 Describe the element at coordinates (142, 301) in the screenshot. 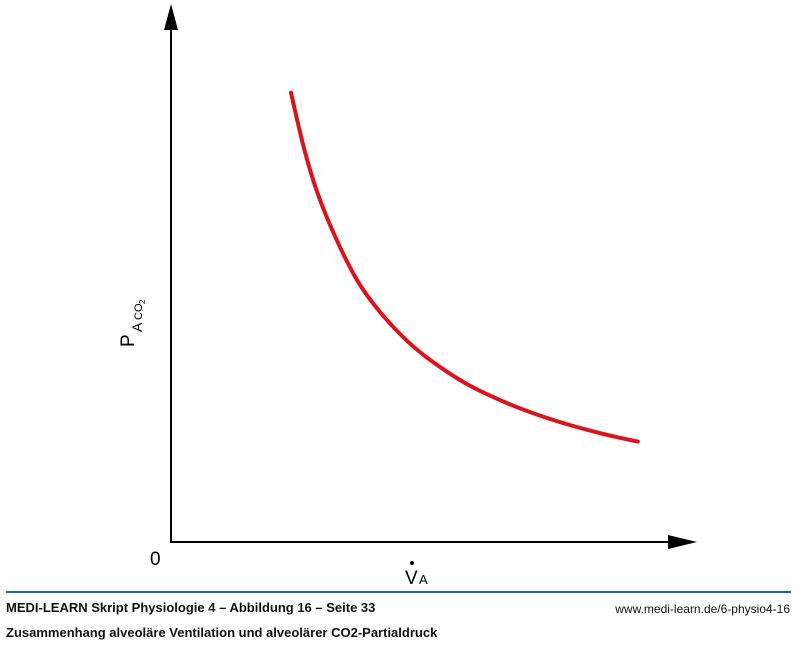

I see `y-axis-label-subsubsub: 2` at that location.